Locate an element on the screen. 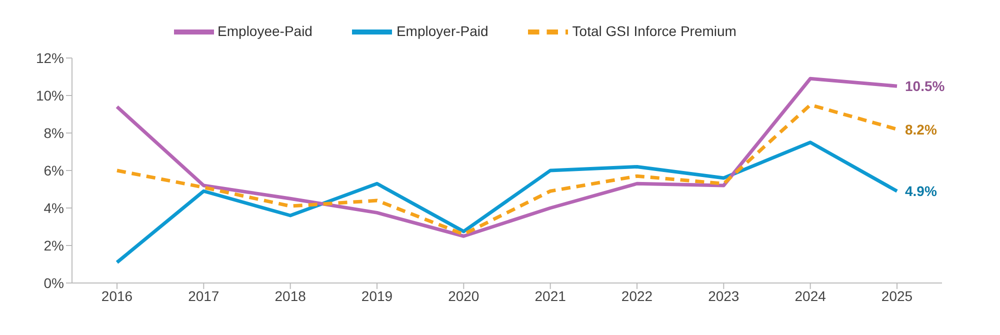 This screenshot has height=335, width=1000. x-tick-label: 2023 is located at coordinates (724, 296).